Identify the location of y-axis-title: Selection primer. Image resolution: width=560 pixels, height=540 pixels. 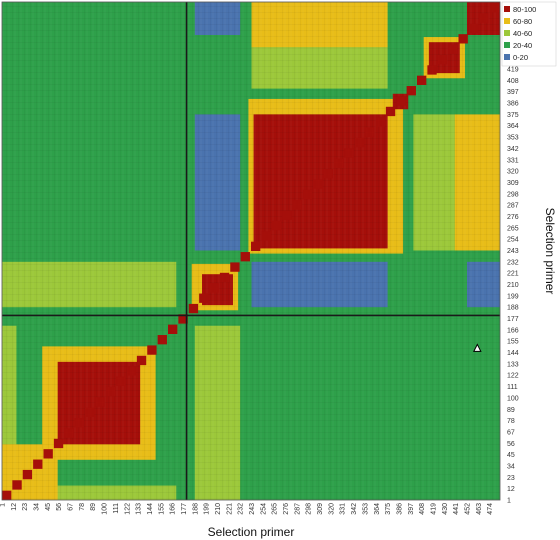
(550, 251).